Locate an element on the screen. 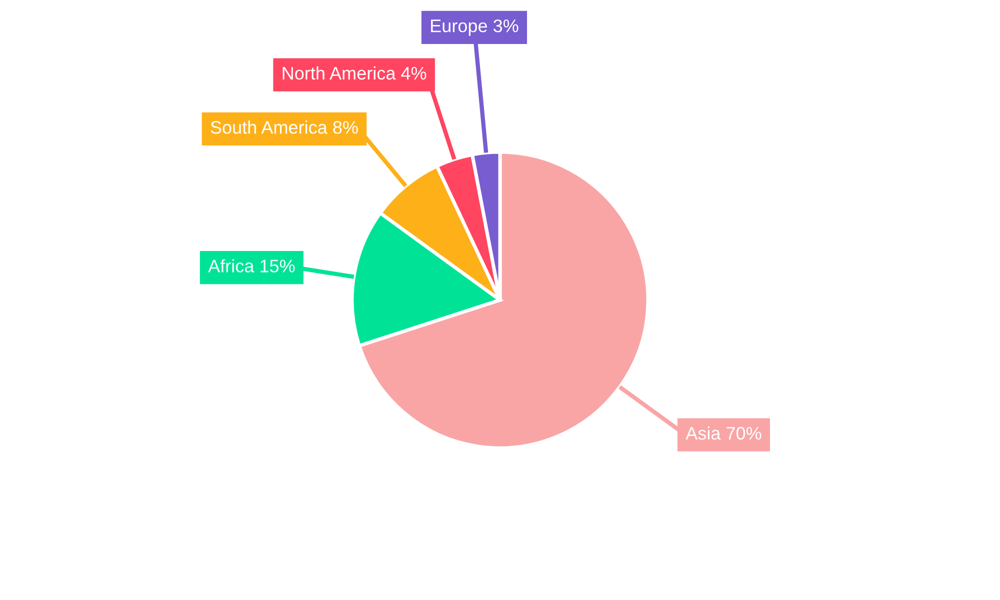 This screenshot has height=600, width=1000. slice-label: Africa 15% is located at coordinates (251, 265).